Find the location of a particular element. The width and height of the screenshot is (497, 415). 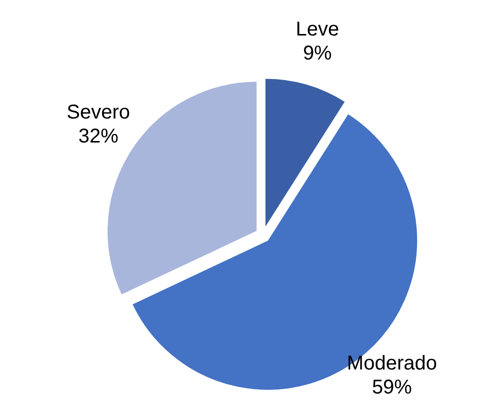

data-label: 32% is located at coordinates (98, 137).